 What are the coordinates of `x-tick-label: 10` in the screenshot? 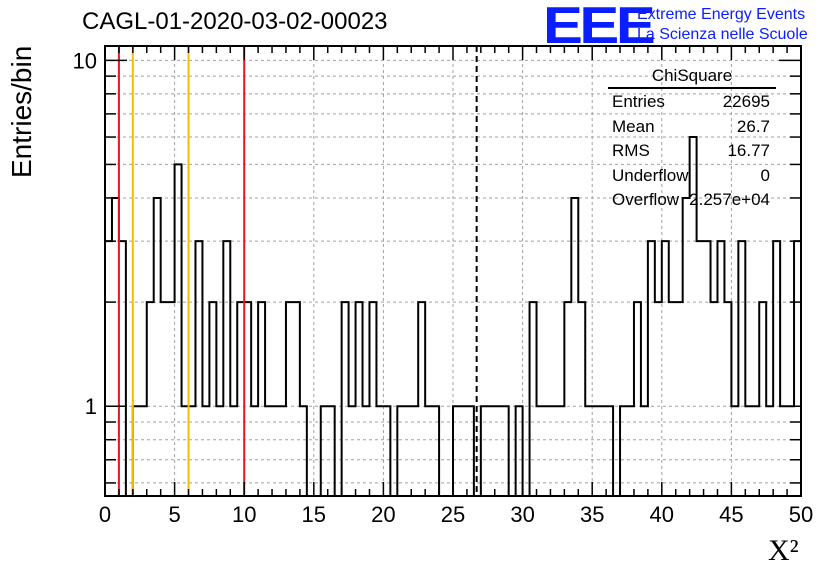 It's located at (244, 514).